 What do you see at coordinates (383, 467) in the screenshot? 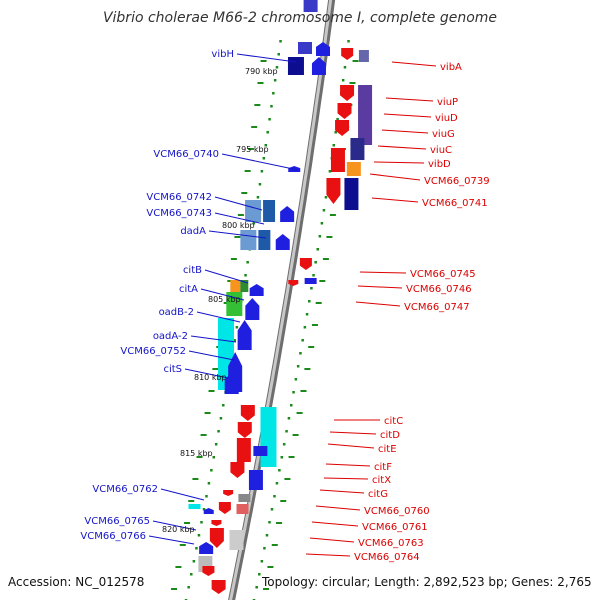
I see `gene-label: citF` at bounding box center [383, 467].